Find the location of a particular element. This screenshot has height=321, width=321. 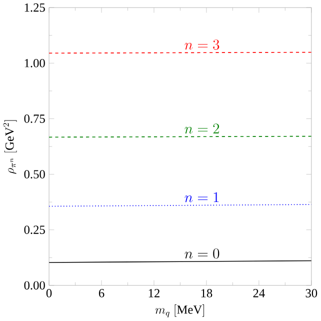

y-tick-label: 0.25 is located at coordinates (34, 230).